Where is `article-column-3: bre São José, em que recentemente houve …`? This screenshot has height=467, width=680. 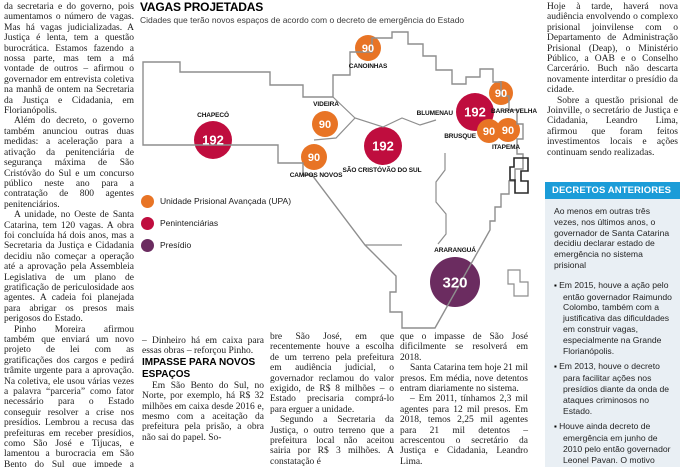
article-column-3: bre São José, em que recentemente houve … is located at coordinates (332, 399).